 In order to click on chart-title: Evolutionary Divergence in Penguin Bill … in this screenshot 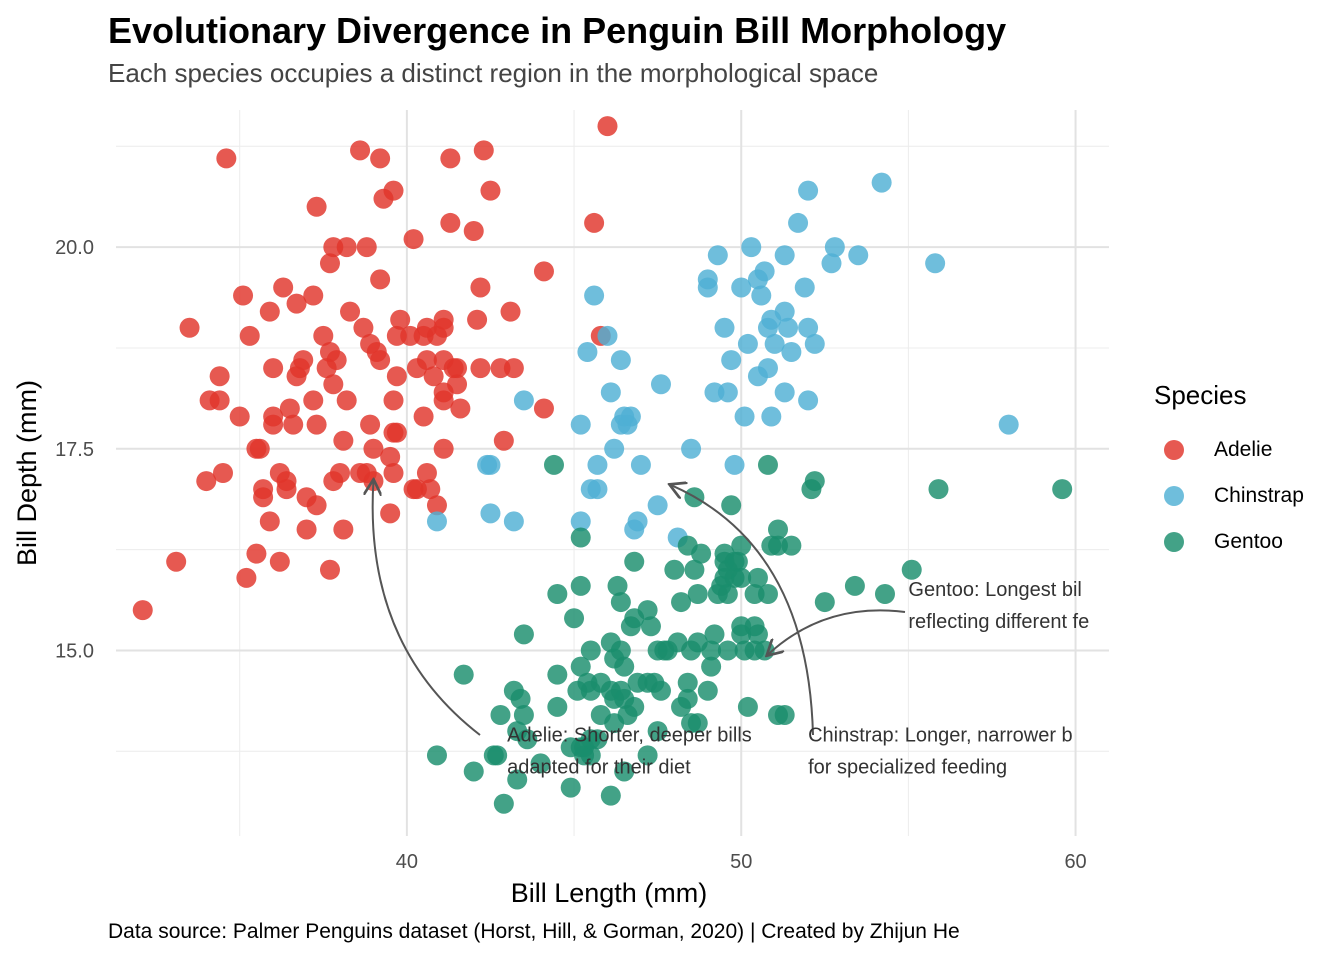, I will do `click(557, 30)`.